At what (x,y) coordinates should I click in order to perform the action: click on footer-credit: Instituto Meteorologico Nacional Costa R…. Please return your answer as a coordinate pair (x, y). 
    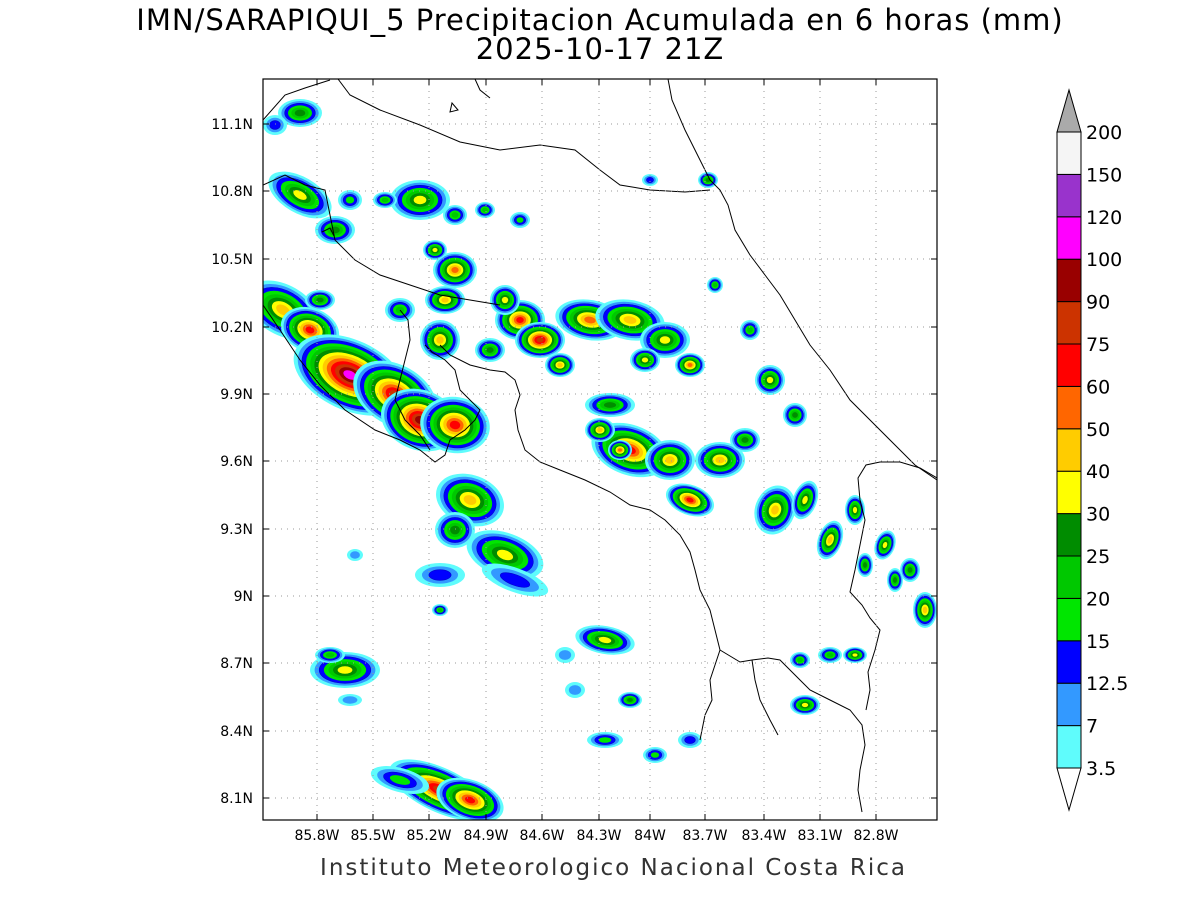
    Looking at the image, I should click on (613, 868).